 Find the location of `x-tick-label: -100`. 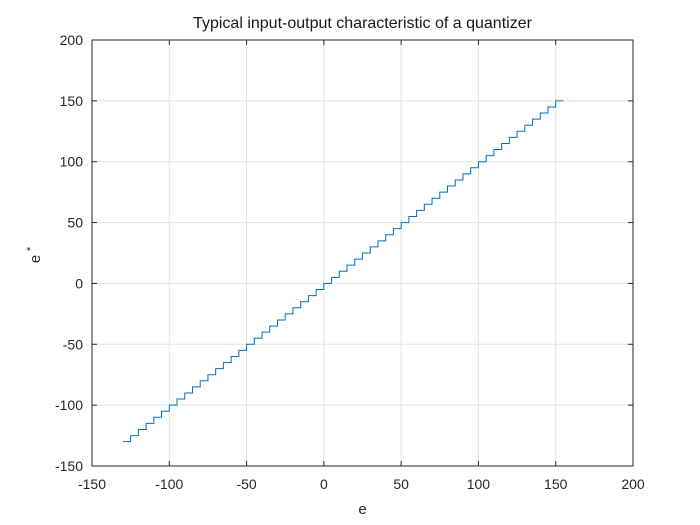

x-tick-label: -100 is located at coordinates (169, 484).